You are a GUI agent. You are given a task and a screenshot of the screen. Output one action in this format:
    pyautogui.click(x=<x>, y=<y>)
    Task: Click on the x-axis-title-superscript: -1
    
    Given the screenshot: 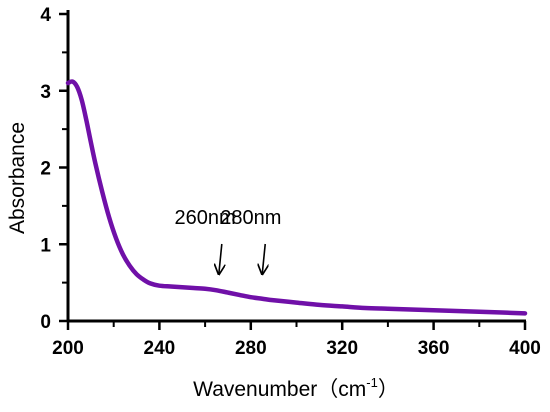 What is the action you would take?
    pyautogui.click(x=372, y=382)
    